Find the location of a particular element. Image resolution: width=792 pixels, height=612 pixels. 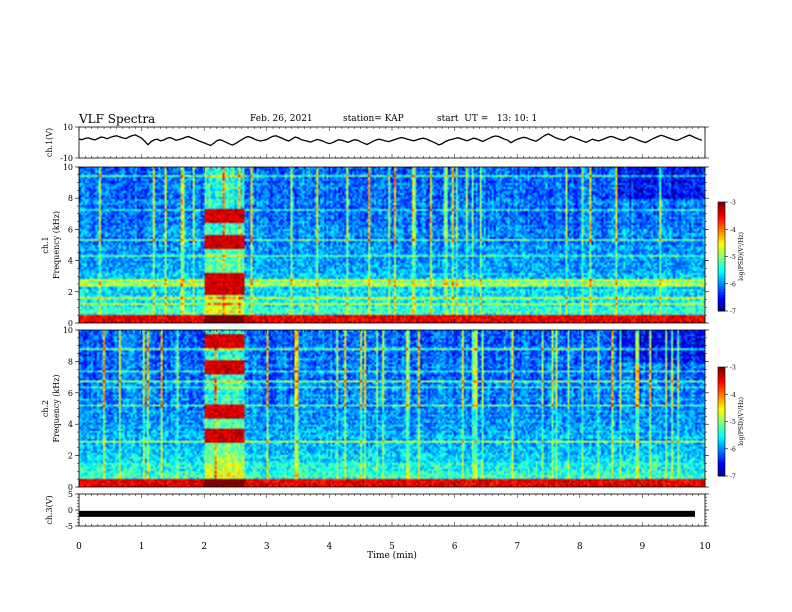

y-tick-label: -10 is located at coordinates (66, 158).